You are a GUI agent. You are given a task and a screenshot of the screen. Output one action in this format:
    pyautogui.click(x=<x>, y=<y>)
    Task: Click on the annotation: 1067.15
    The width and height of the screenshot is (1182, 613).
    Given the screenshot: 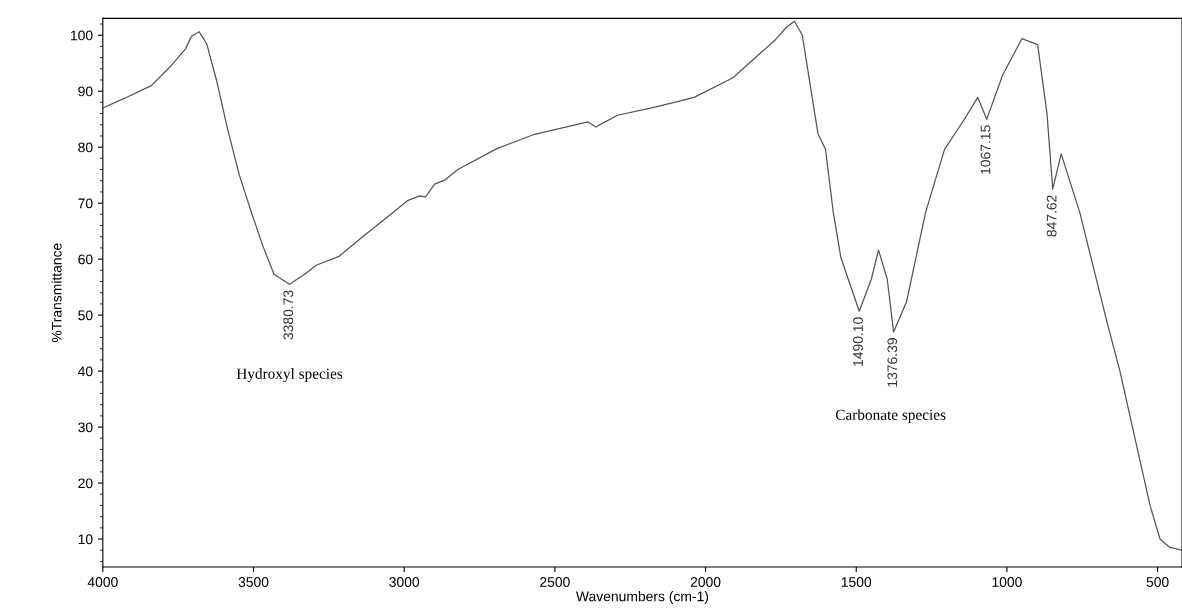 What is the action you would take?
    pyautogui.click(x=985, y=149)
    